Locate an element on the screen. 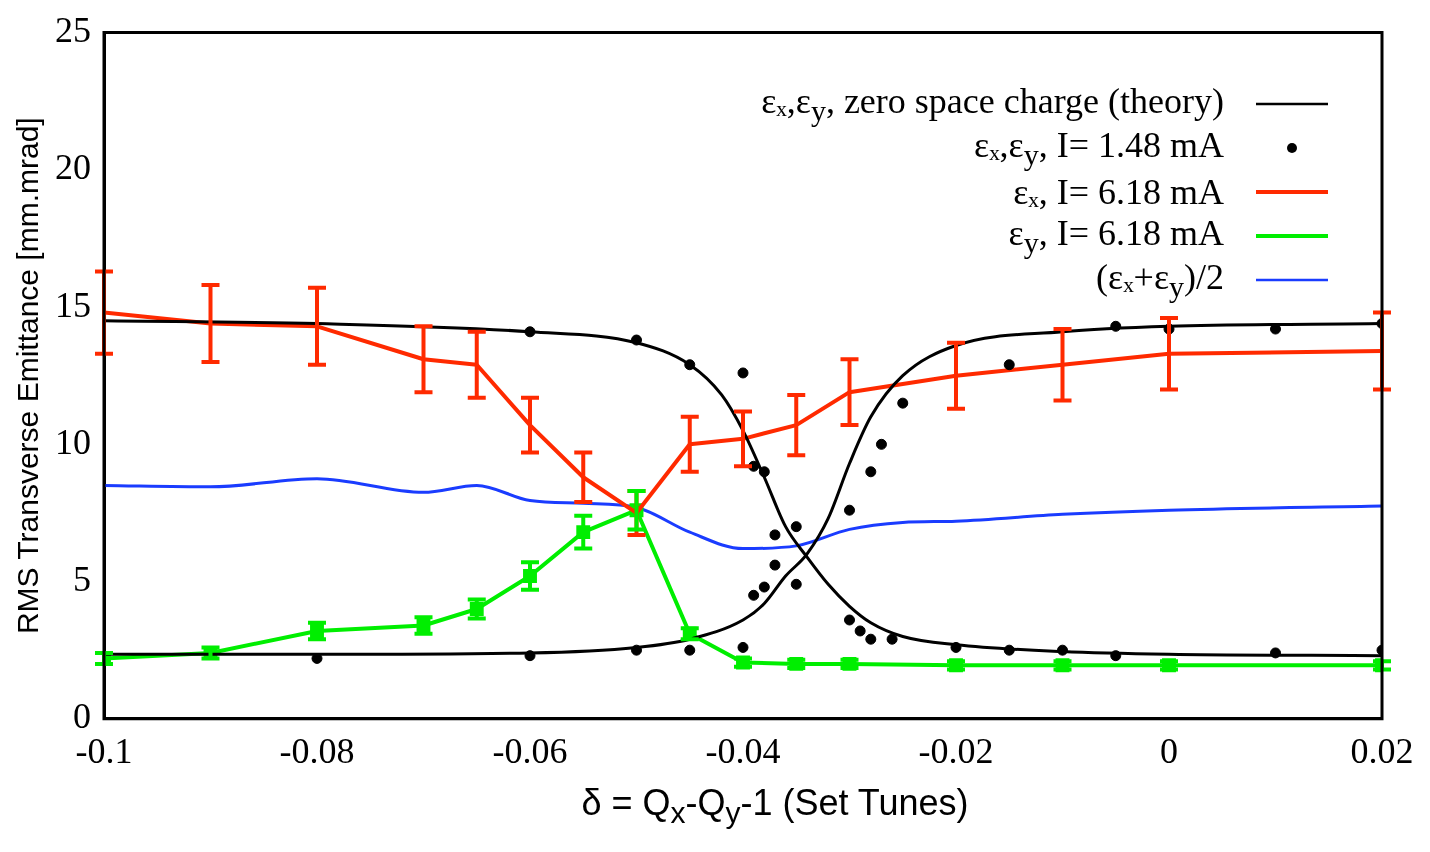  legend-label: εₓ, I= 6.18 mA is located at coordinates (1118, 192).